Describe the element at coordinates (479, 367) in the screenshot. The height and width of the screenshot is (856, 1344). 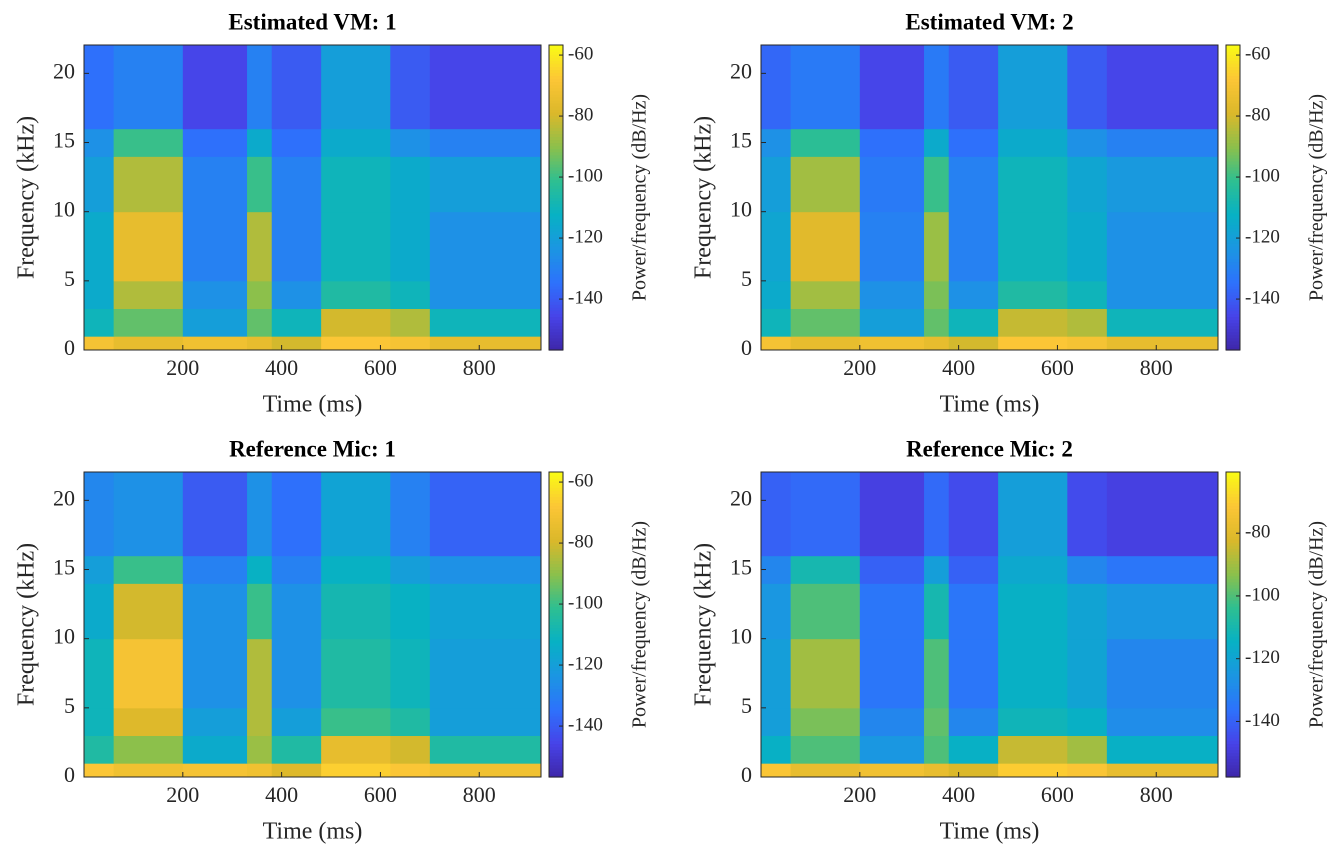
I see `x-tick-label: 800` at that location.